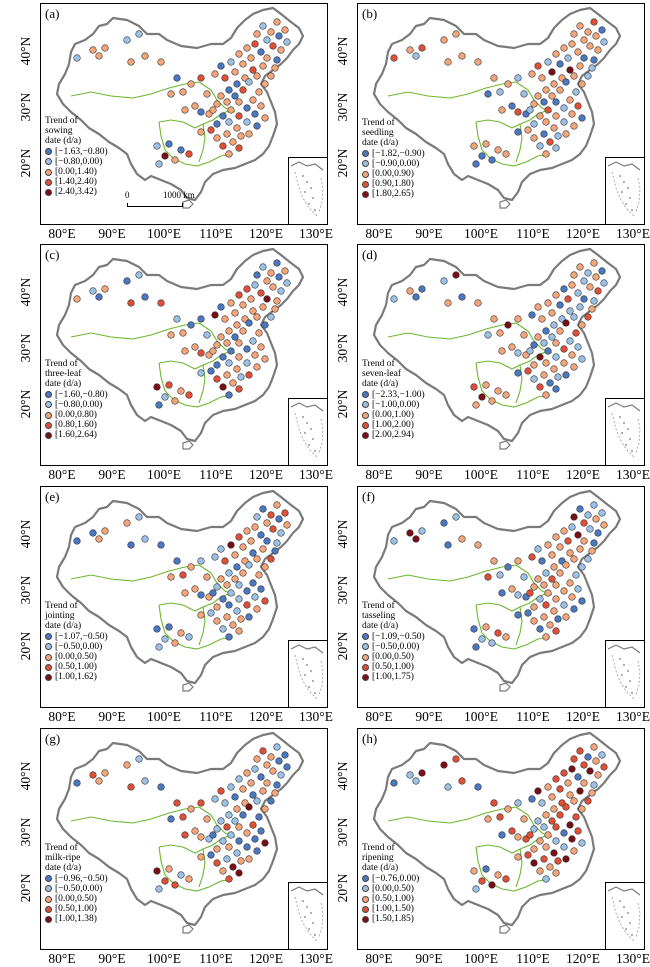 The image size is (650, 967). What do you see at coordinates (25, 832) in the screenshot?
I see `y-tick-label: 30°N` at bounding box center [25, 832].